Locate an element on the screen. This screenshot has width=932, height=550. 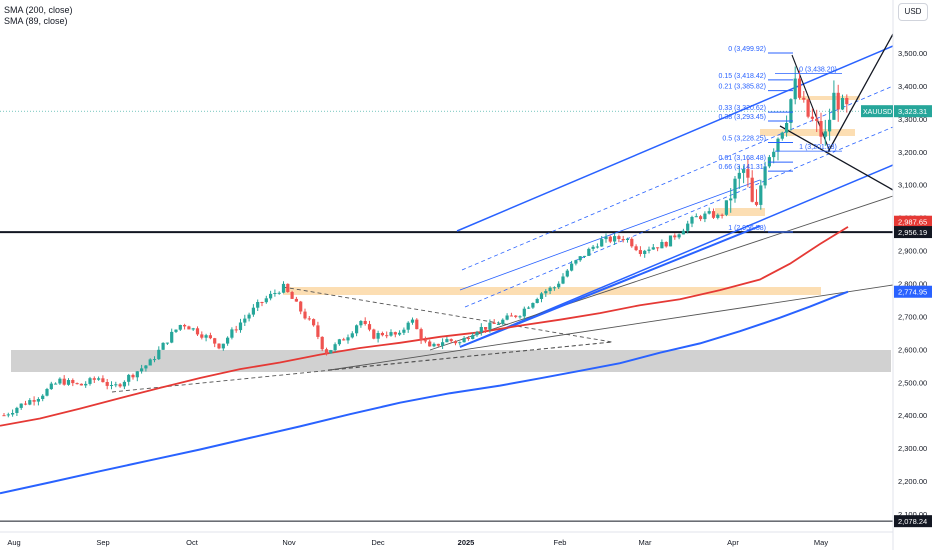
price-tag: 2,774.95 is located at coordinates (913, 291).